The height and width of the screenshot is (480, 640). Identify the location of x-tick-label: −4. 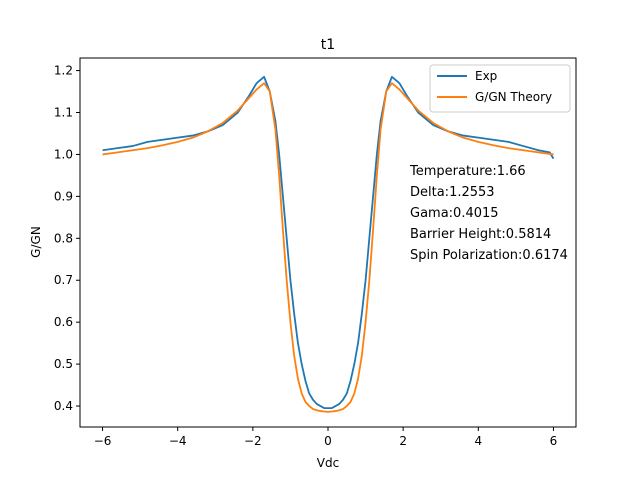
(178, 441).